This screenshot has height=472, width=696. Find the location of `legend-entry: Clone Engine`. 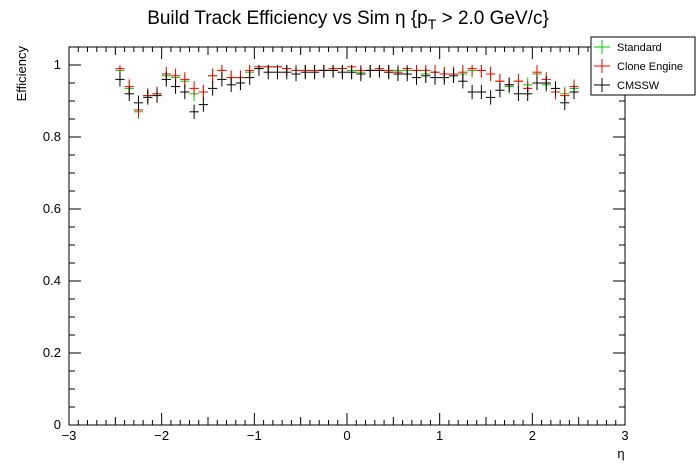

legend-entry: Clone Engine is located at coordinates (638, 66).